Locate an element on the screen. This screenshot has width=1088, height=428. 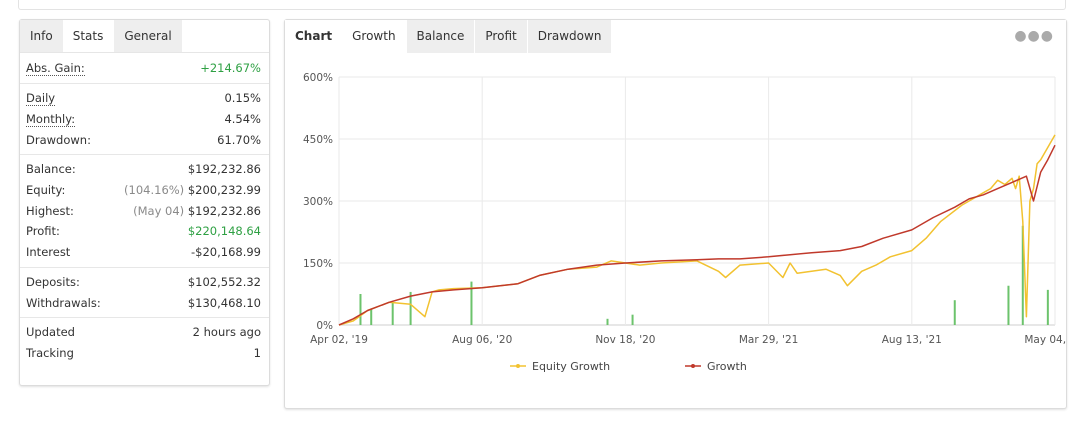
balance-label: Balance: is located at coordinates (51, 169).